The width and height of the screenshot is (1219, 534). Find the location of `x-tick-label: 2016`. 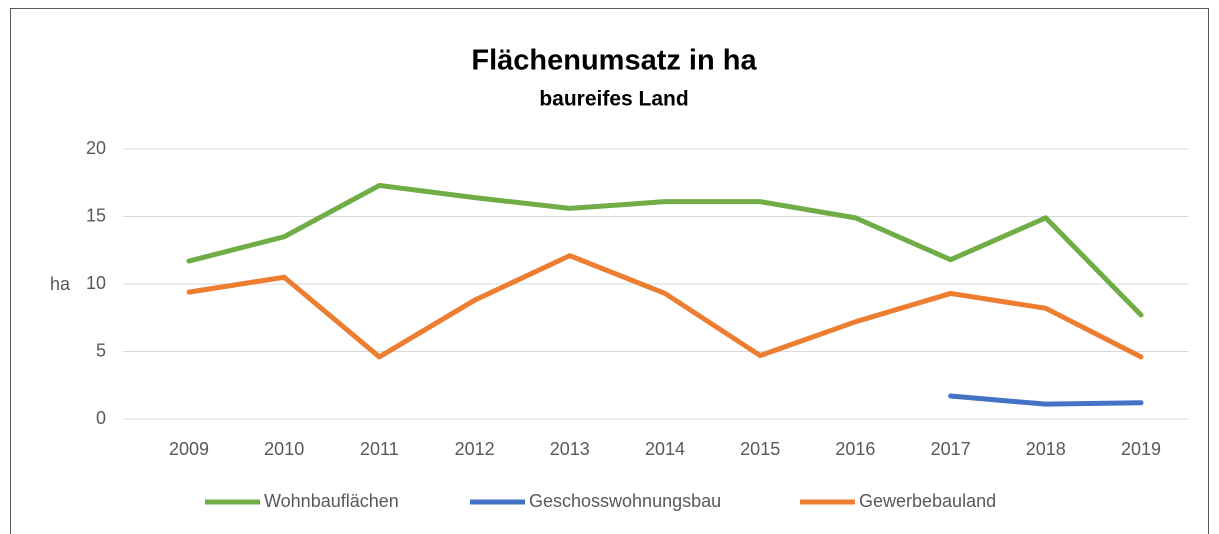

x-tick-label: 2016 is located at coordinates (855, 449).